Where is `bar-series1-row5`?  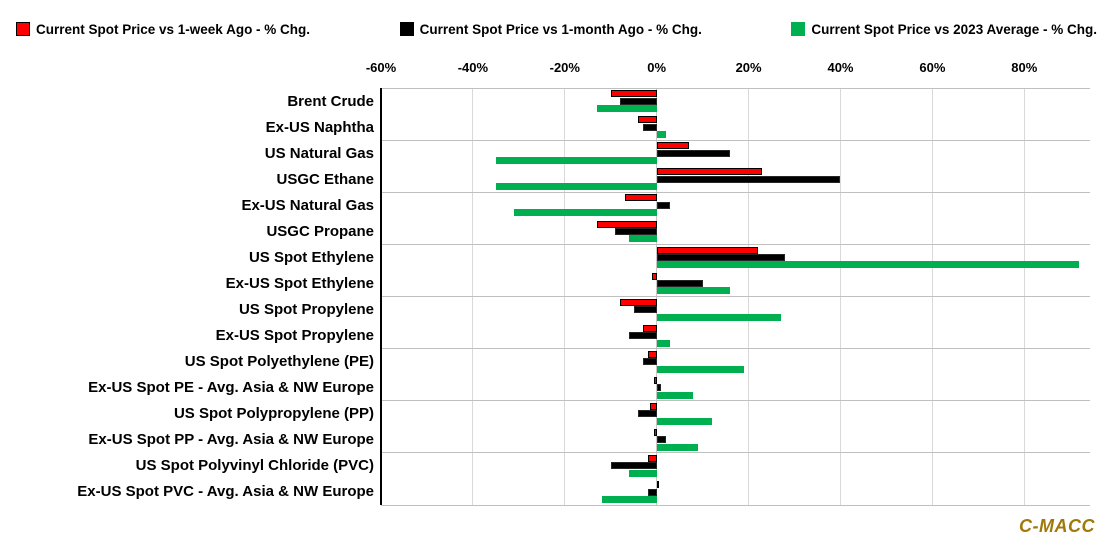 bar-series1-row5 is located at coordinates (636, 231).